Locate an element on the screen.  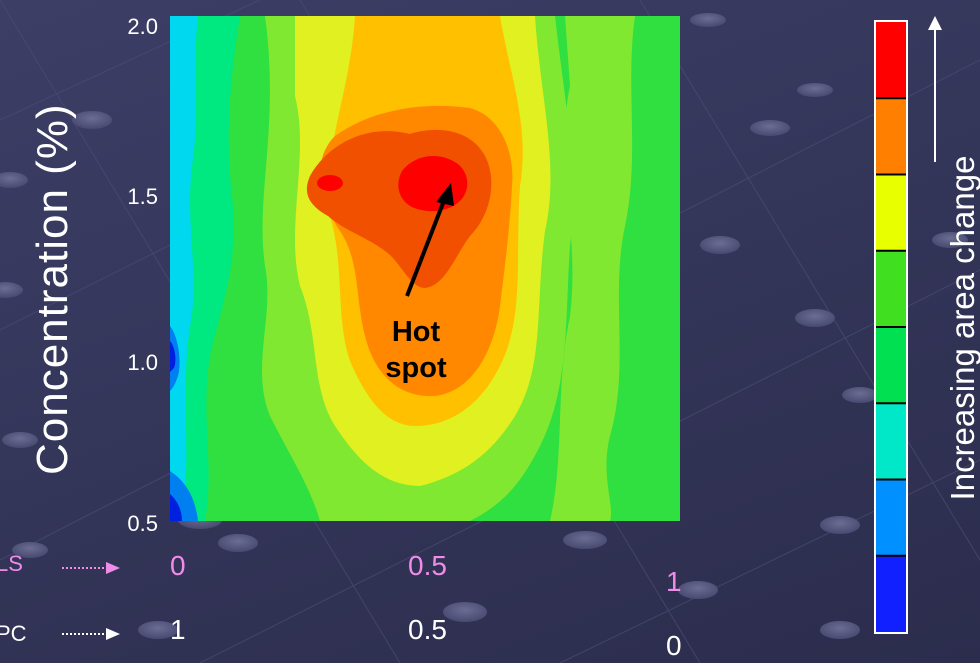
colorbar is located at coordinates (891, 327).